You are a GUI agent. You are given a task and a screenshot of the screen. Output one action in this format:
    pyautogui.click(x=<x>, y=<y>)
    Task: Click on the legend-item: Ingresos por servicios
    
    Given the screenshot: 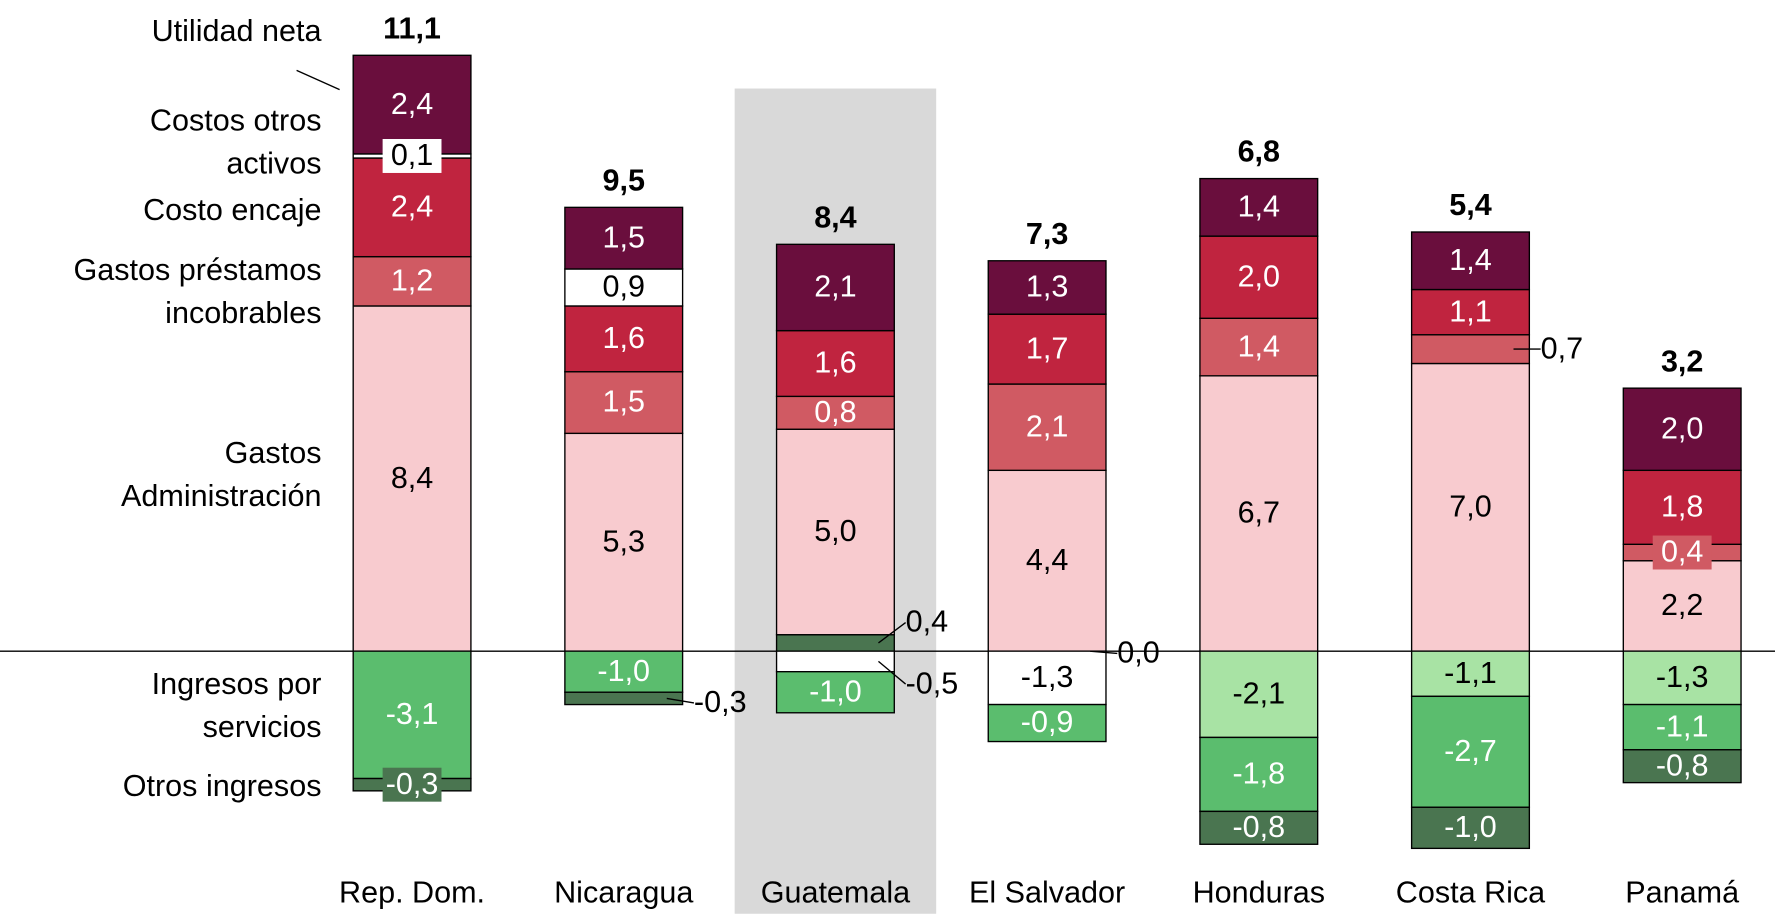 What is the action you would take?
    pyautogui.click(x=236, y=705)
    